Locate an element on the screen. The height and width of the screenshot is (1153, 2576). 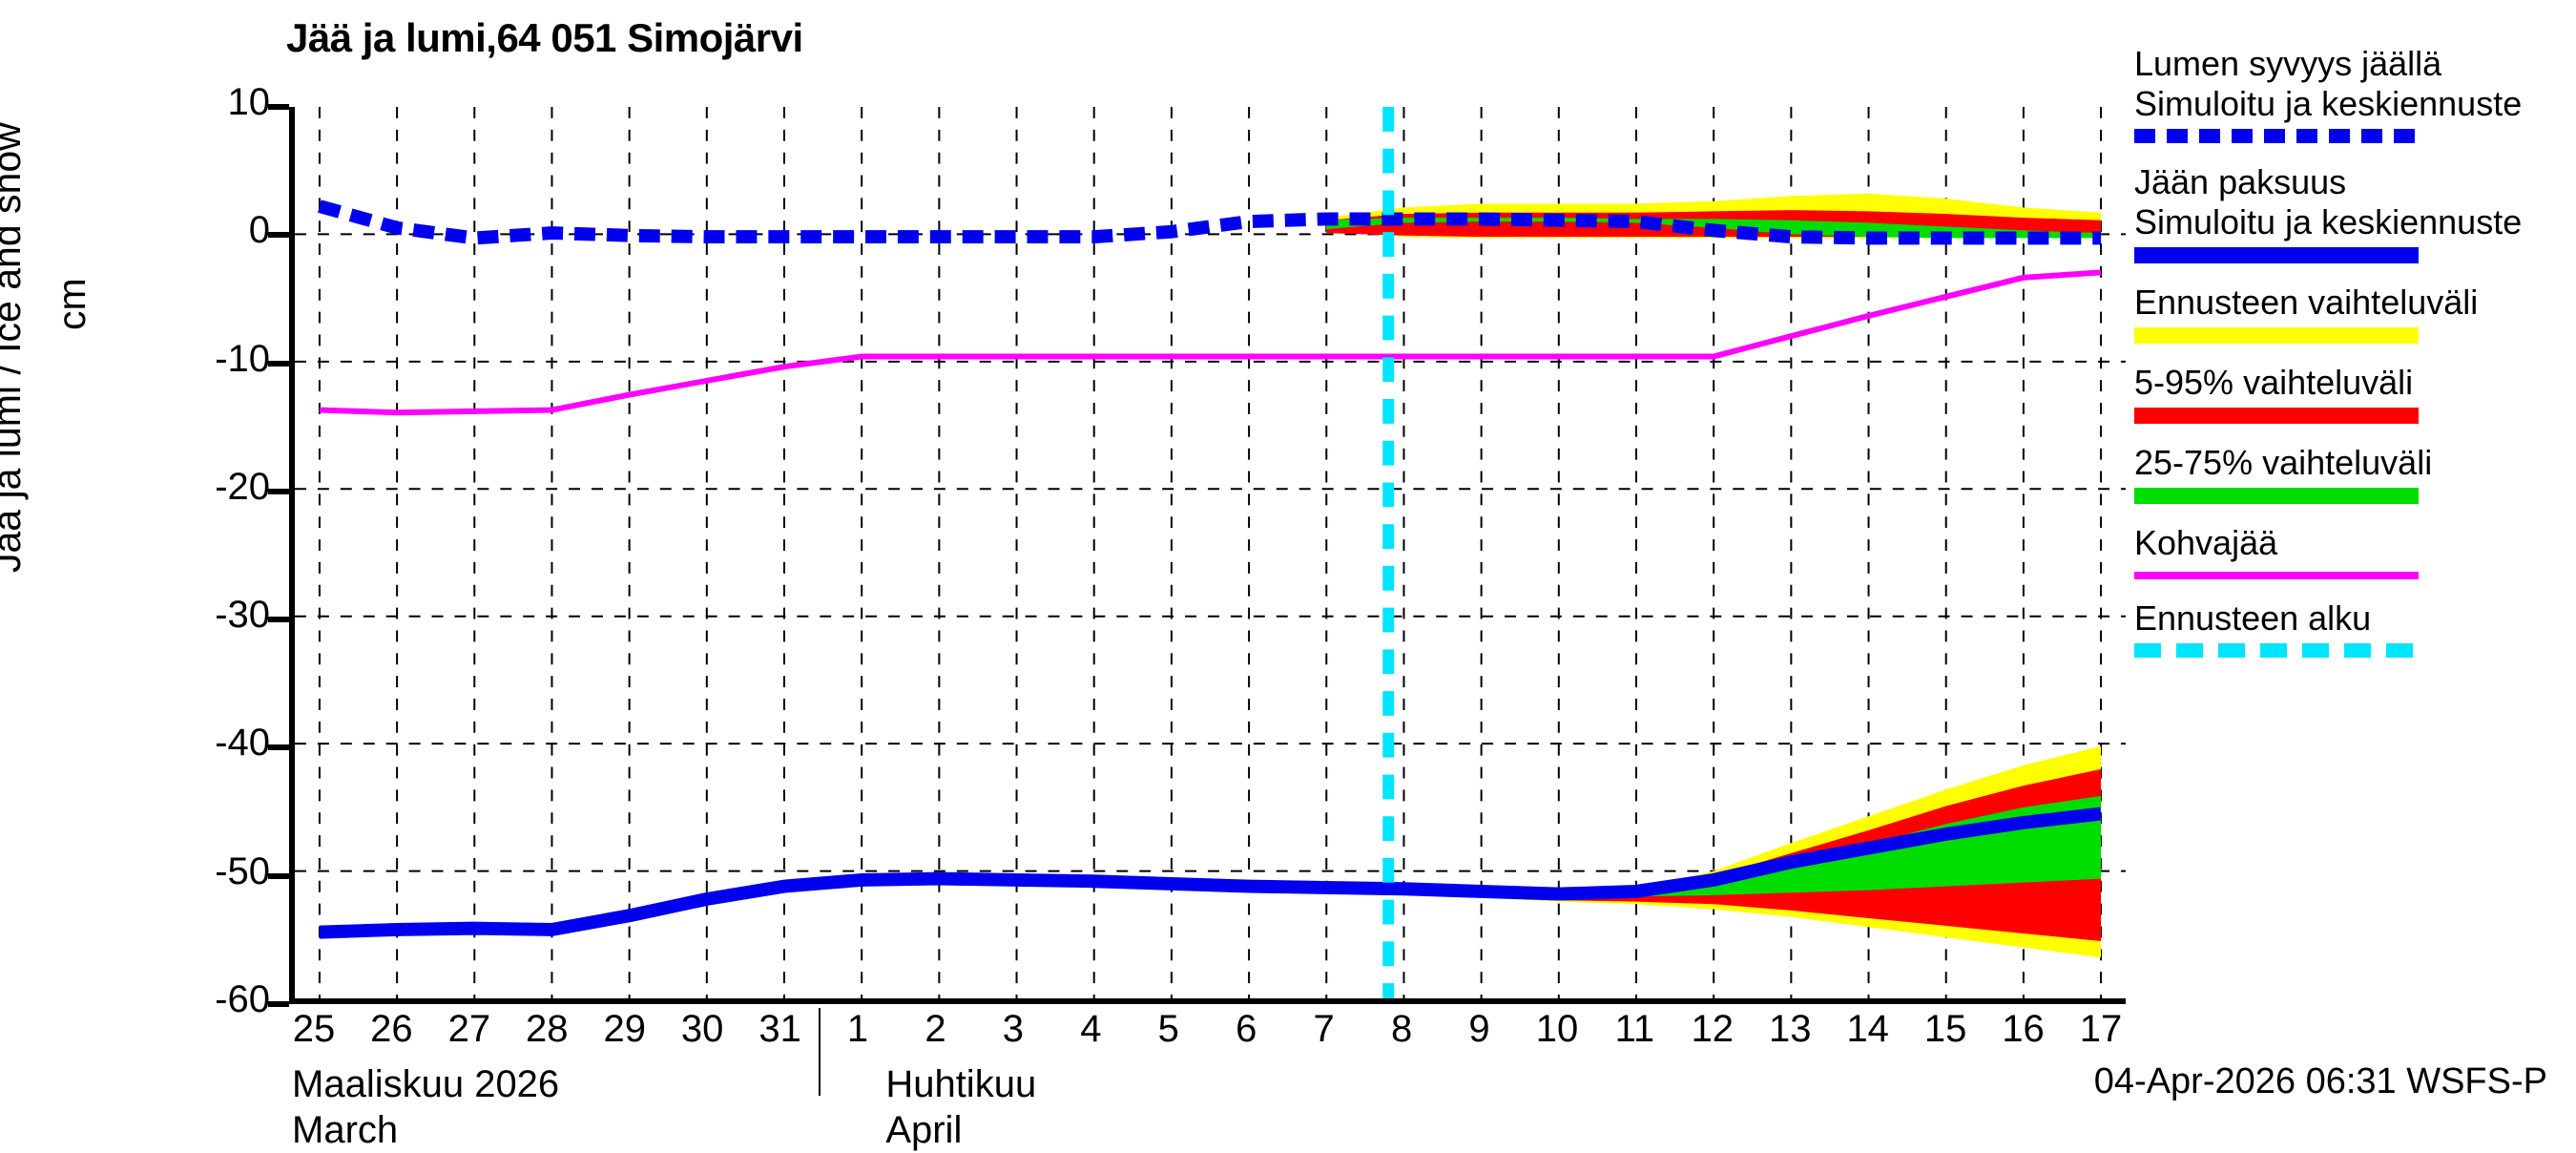
legend-item-label: Jään paksuus is located at coordinates (2240, 181).